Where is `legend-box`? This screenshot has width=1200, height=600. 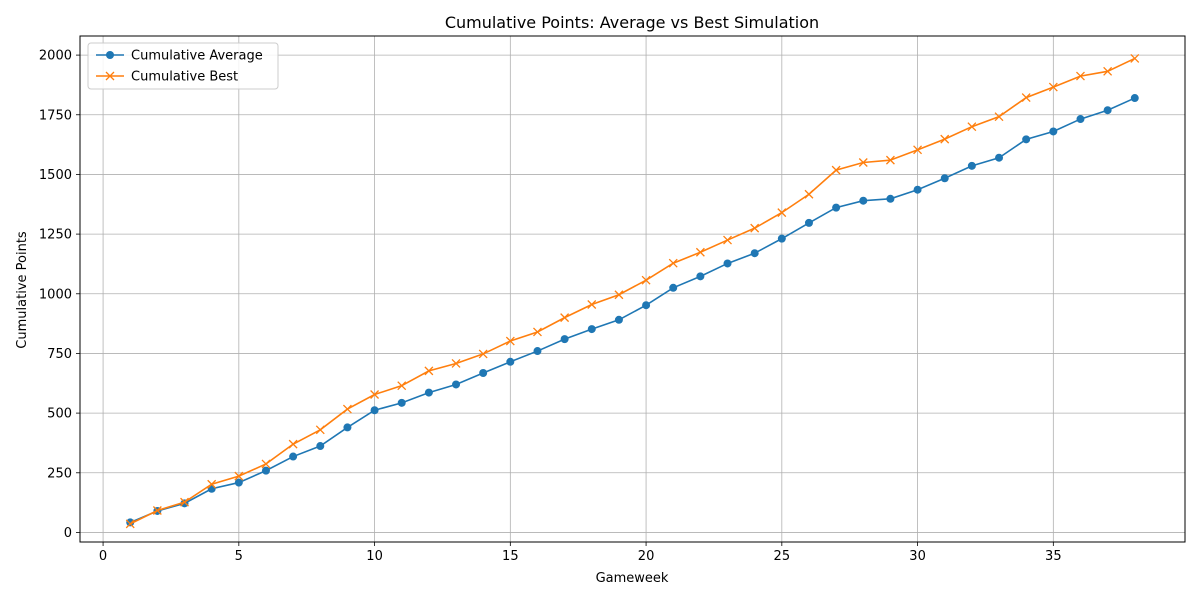
legend-box is located at coordinates (183, 66).